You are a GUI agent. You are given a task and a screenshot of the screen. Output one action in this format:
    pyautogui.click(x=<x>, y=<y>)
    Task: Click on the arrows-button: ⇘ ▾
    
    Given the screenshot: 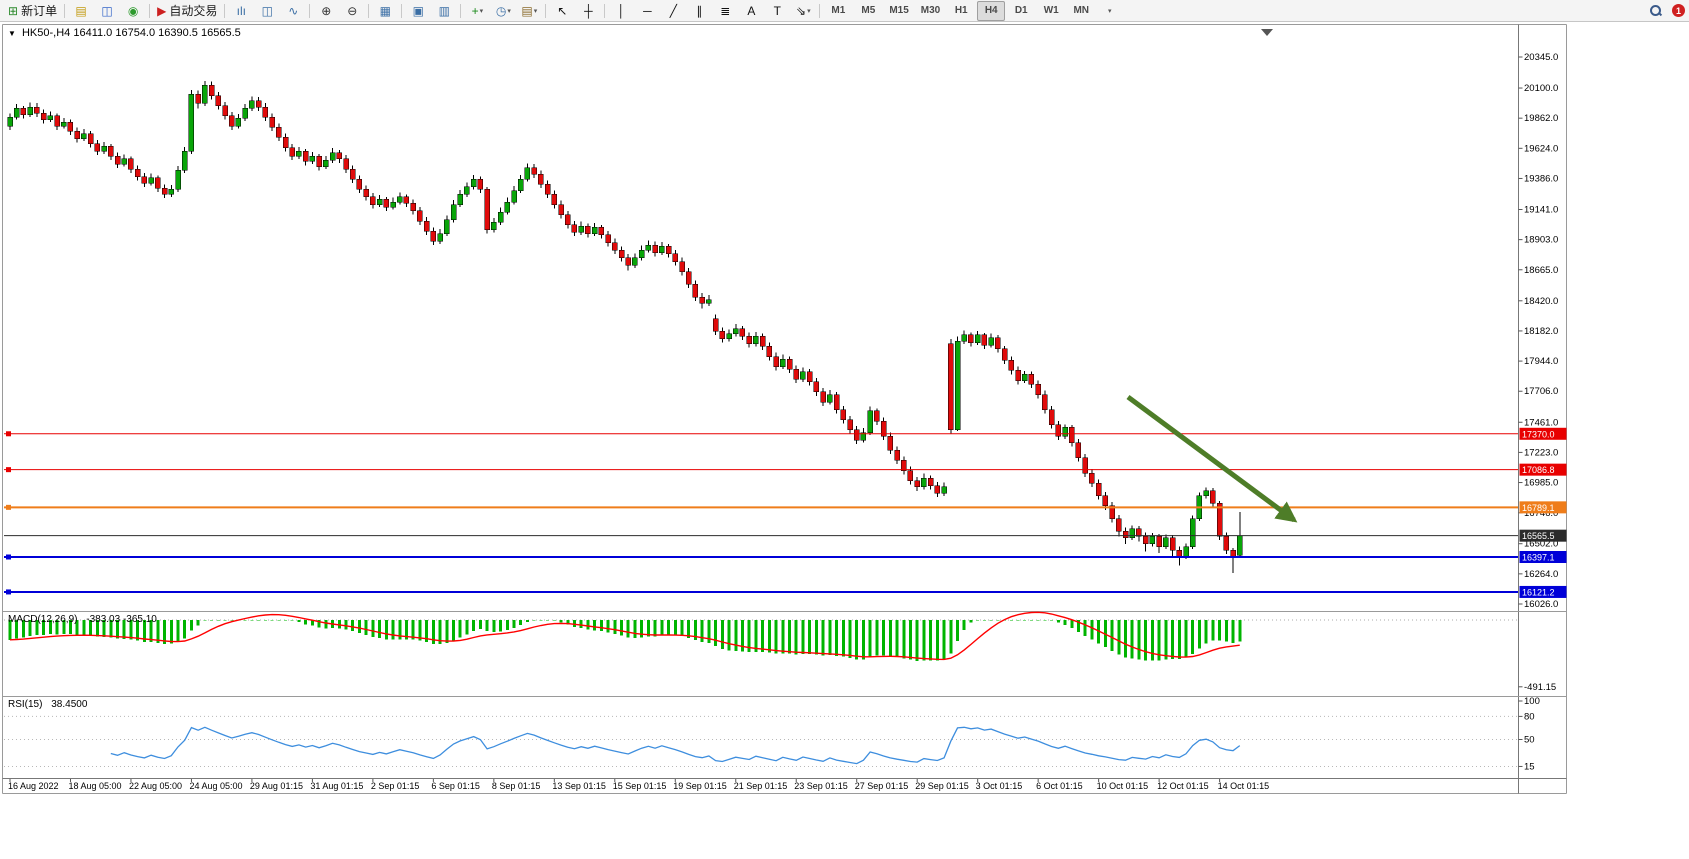 What is the action you would take?
    pyautogui.click(x=803, y=11)
    